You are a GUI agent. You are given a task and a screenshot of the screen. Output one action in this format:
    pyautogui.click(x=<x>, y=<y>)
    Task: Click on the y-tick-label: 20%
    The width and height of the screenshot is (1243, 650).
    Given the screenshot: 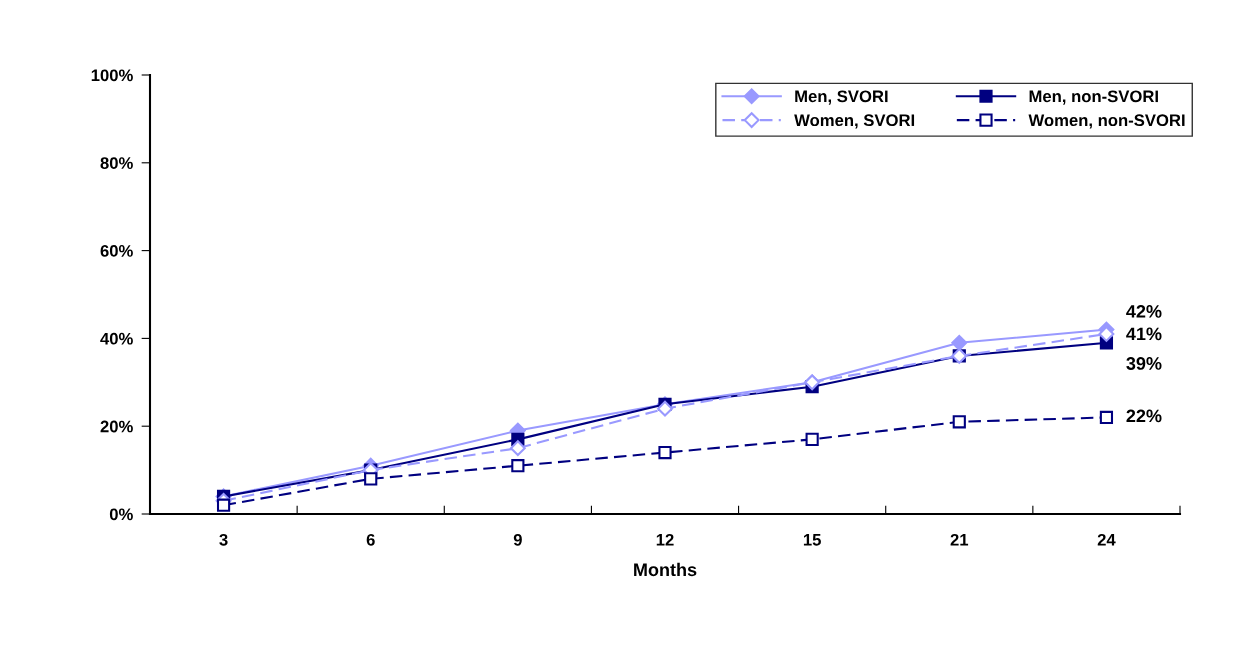 What is the action you would take?
    pyautogui.click(x=116, y=426)
    